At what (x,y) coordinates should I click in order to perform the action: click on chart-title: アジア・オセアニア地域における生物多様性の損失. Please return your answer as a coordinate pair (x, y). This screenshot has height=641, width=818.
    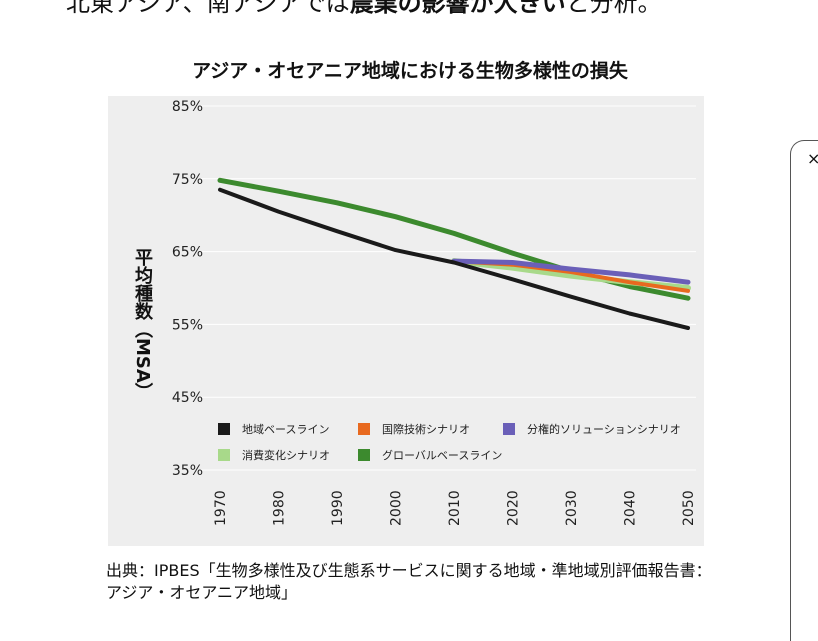
    Looking at the image, I should click on (410, 71).